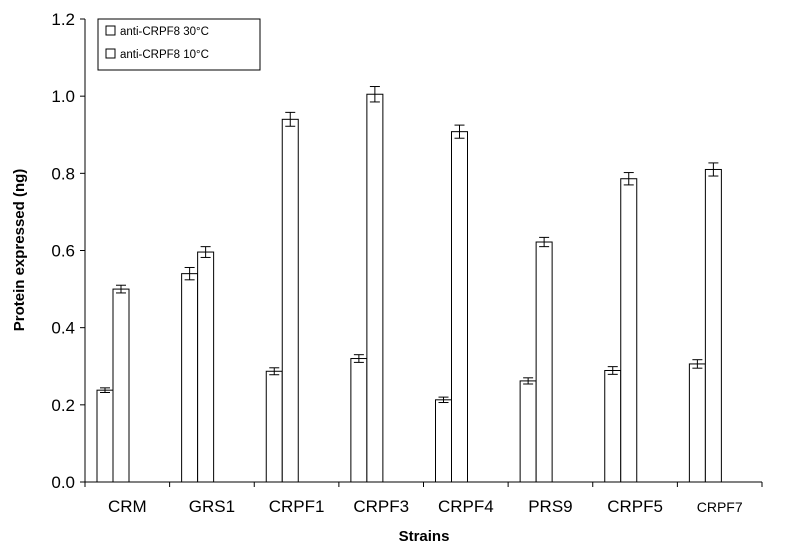 The width and height of the screenshot is (791, 553). I want to click on y-ticks: 0.0 0.2 0.4 0.6 0.8 1.0 1.2, so click(68, 251).